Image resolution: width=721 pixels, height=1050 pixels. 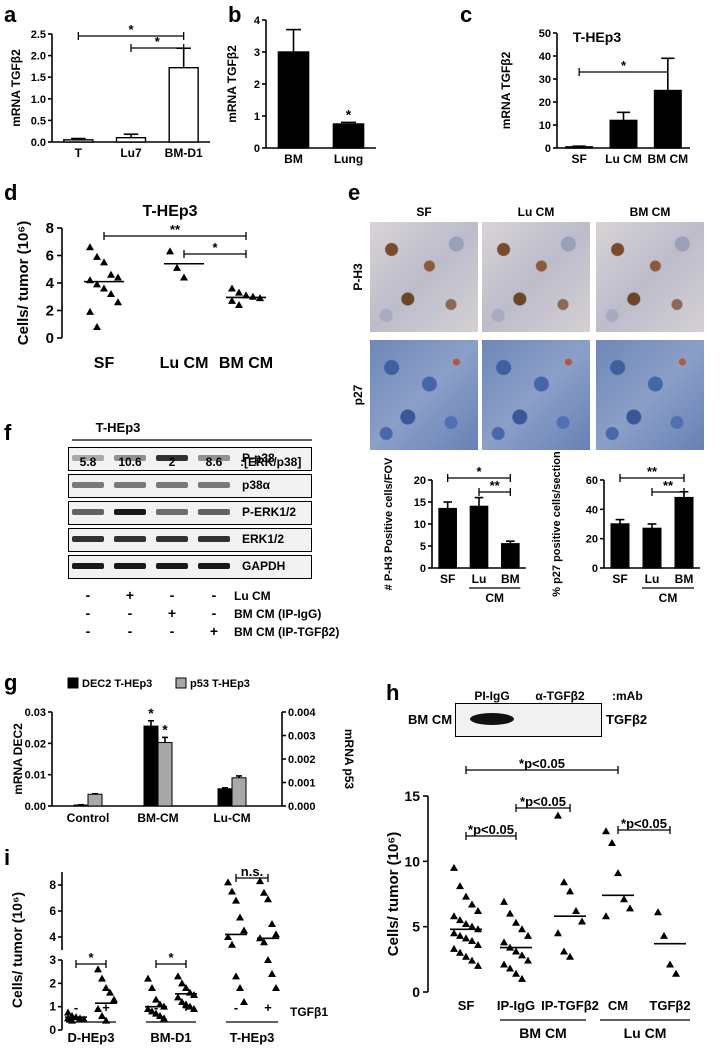 What do you see at coordinates (545, 34) in the screenshot?
I see `c-ytick-label-5: 50` at bounding box center [545, 34].